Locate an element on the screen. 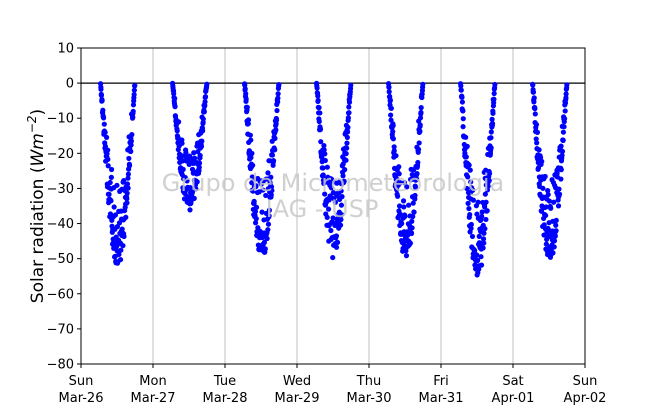  x-tick-date: Mar-28 is located at coordinates (225, 398).